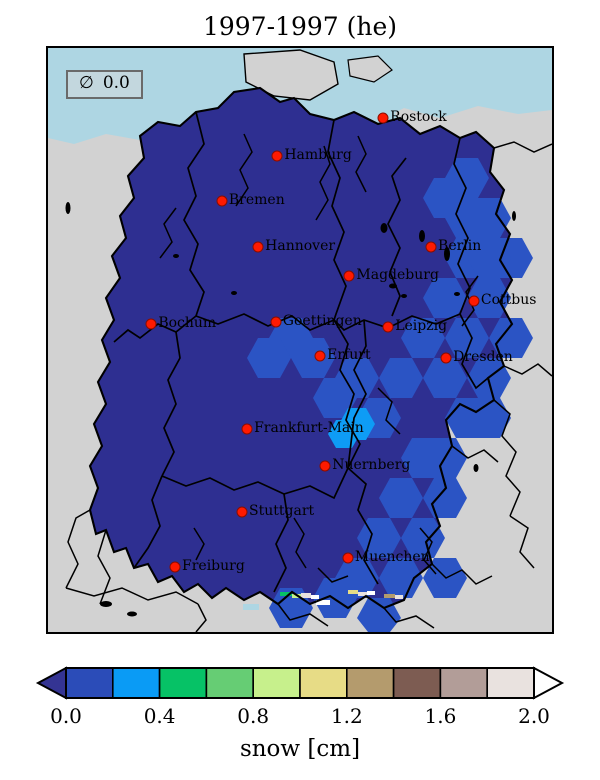  I want to click on city-label: Nuernberg, so click(371, 465).